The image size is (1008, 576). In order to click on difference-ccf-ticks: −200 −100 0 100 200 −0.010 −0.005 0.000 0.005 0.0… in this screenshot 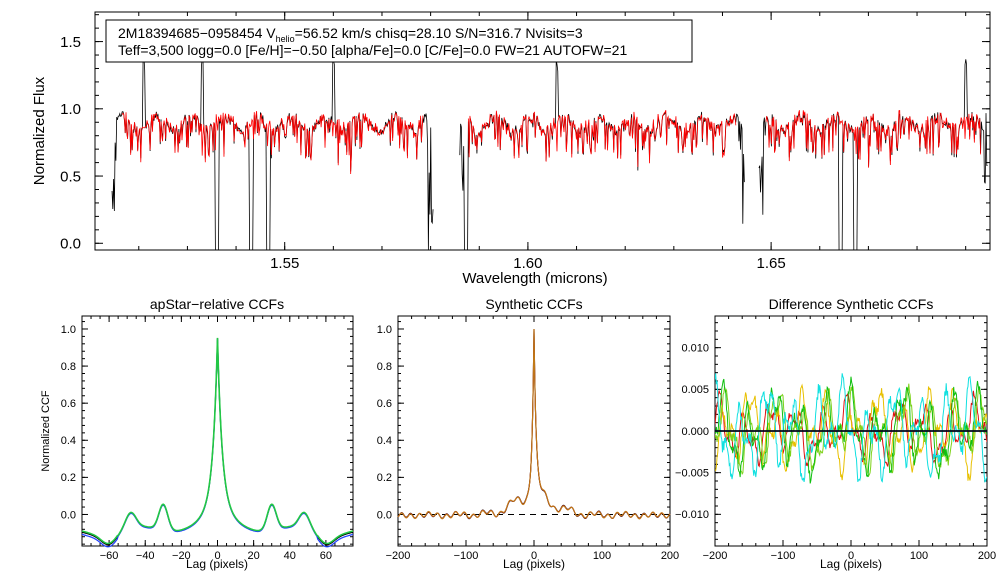, I will do `click(835, 439)`.